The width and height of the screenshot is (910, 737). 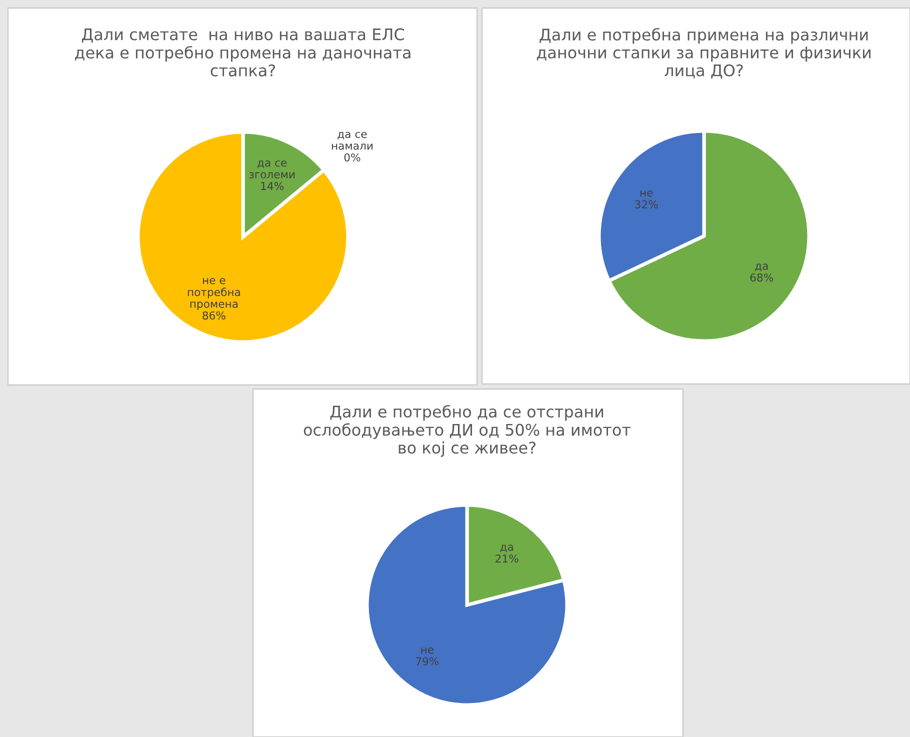 I want to click on data-label: 32%, so click(x=646, y=204).